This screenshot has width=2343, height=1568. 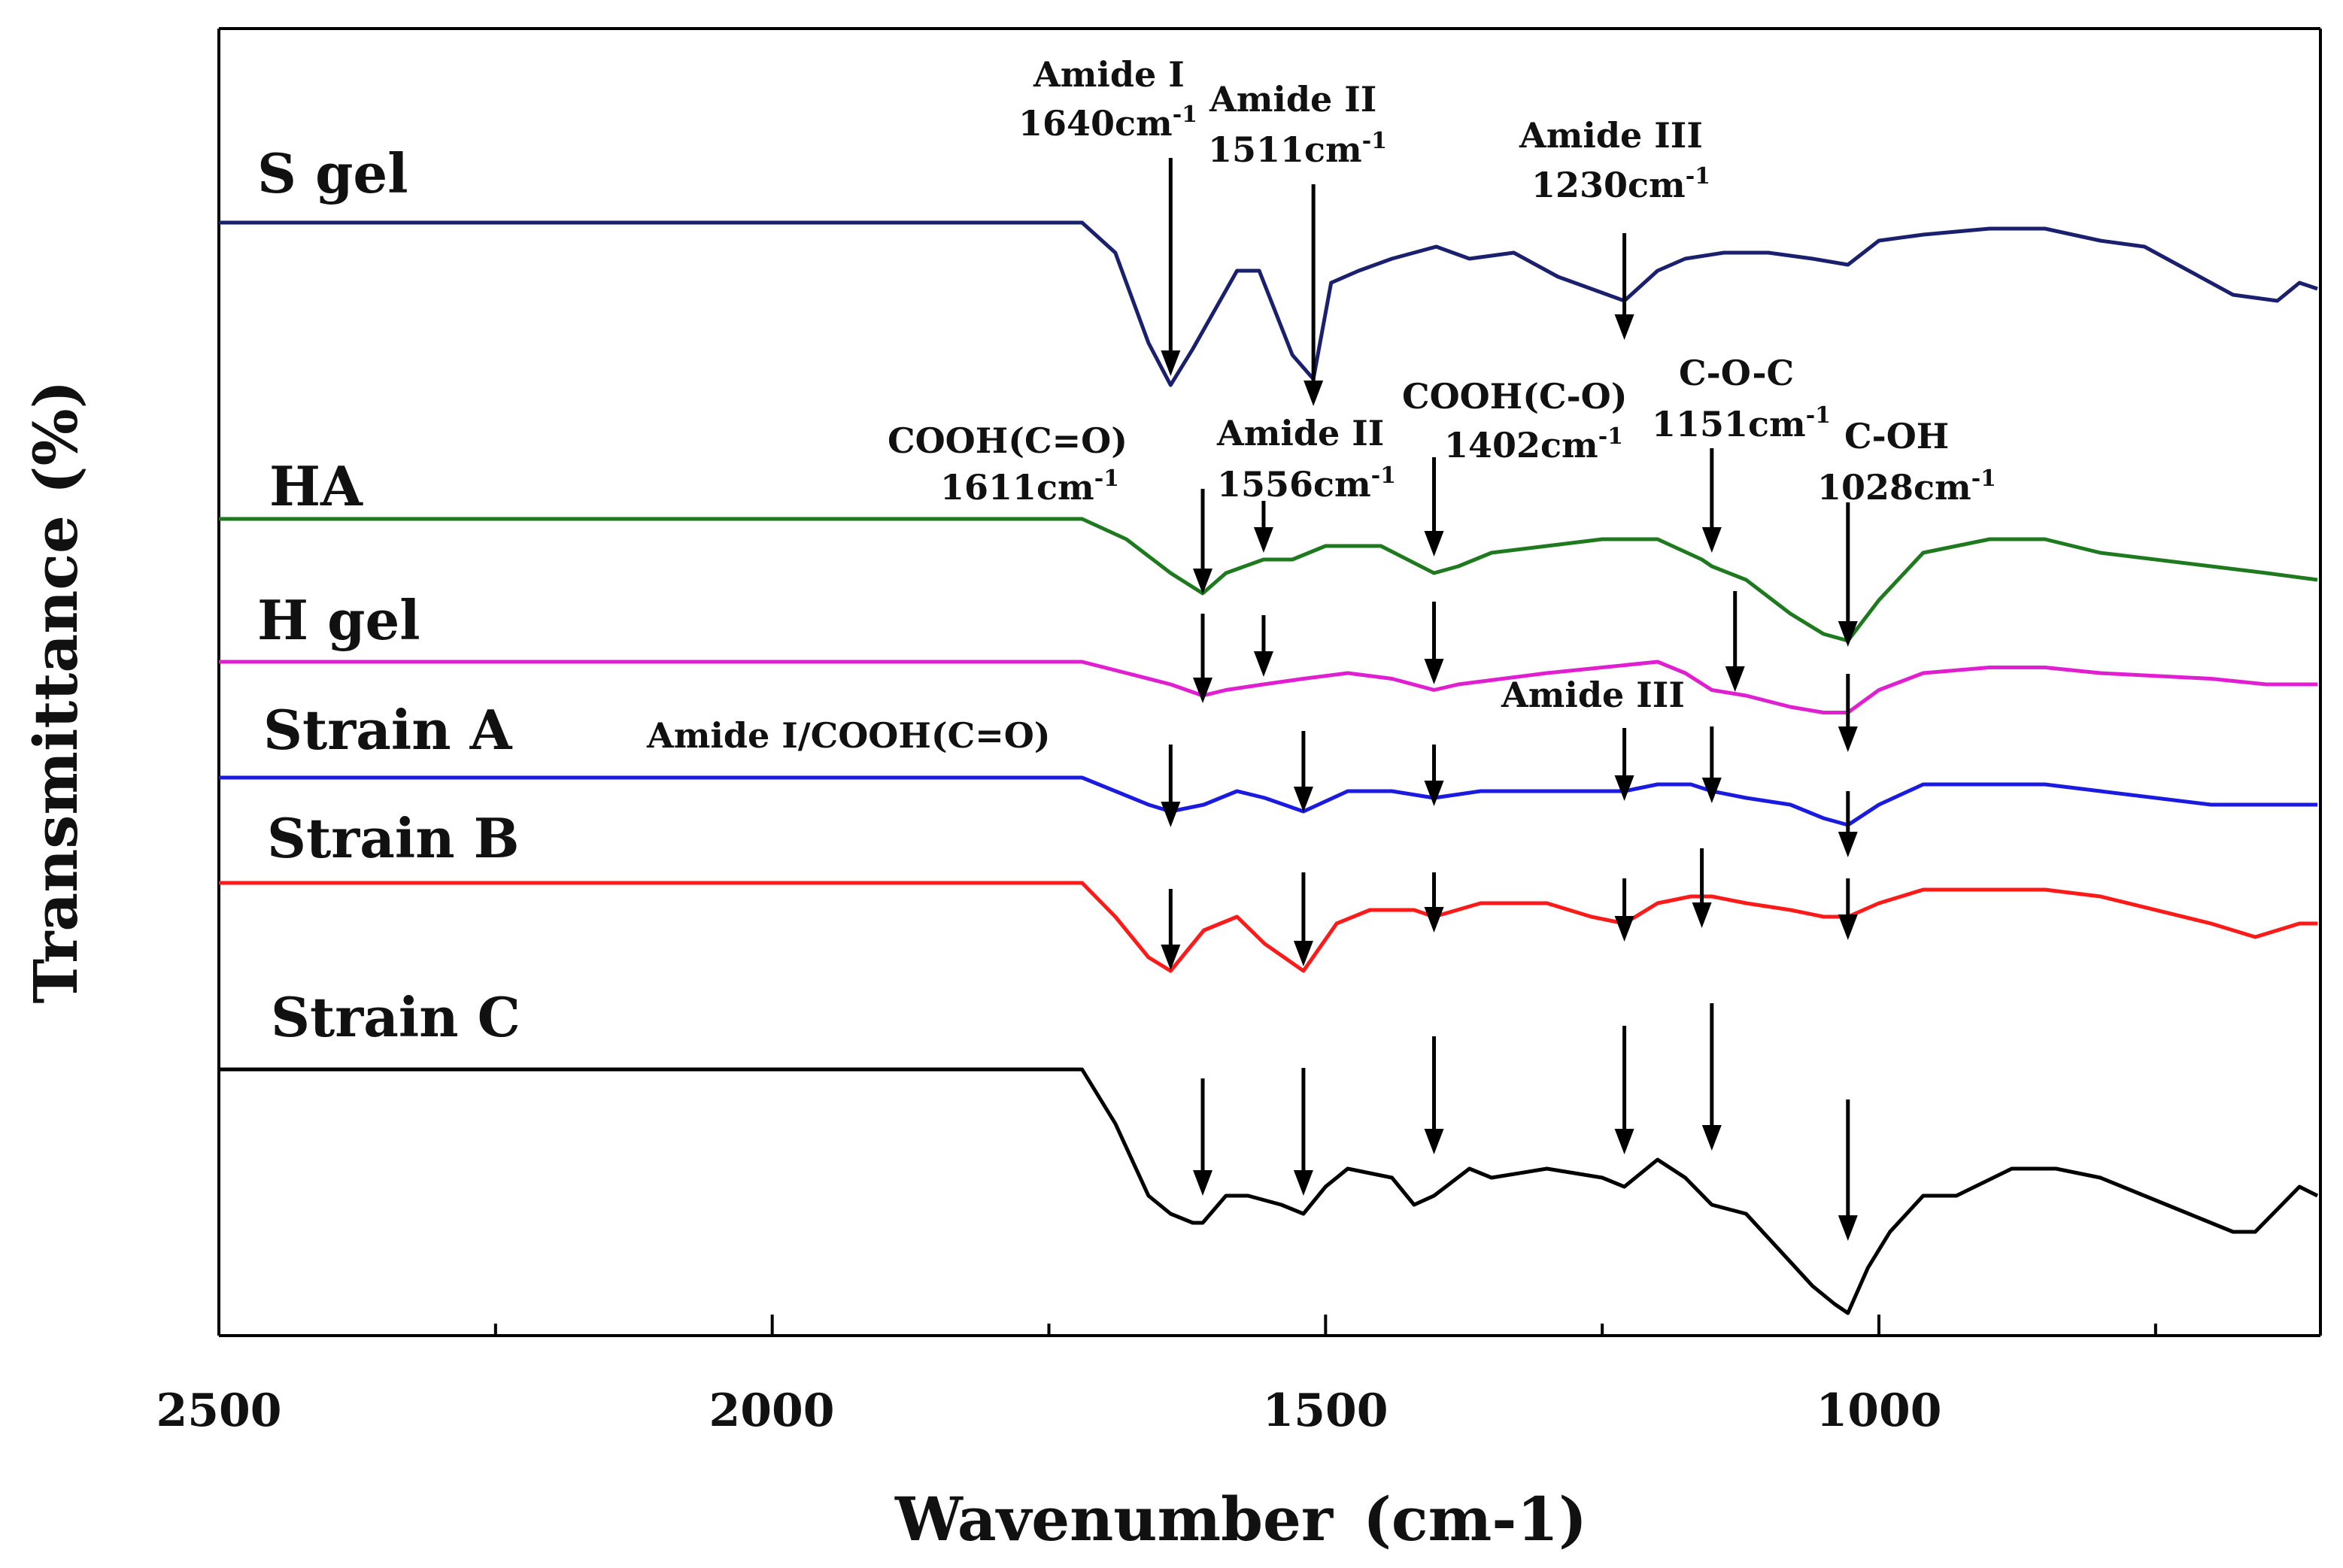 What do you see at coordinates (848, 735) in the screenshot?
I see `peak-label-amide-i-cooh: Amide I/COOH(C=O)` at bounding box center [848, 735].